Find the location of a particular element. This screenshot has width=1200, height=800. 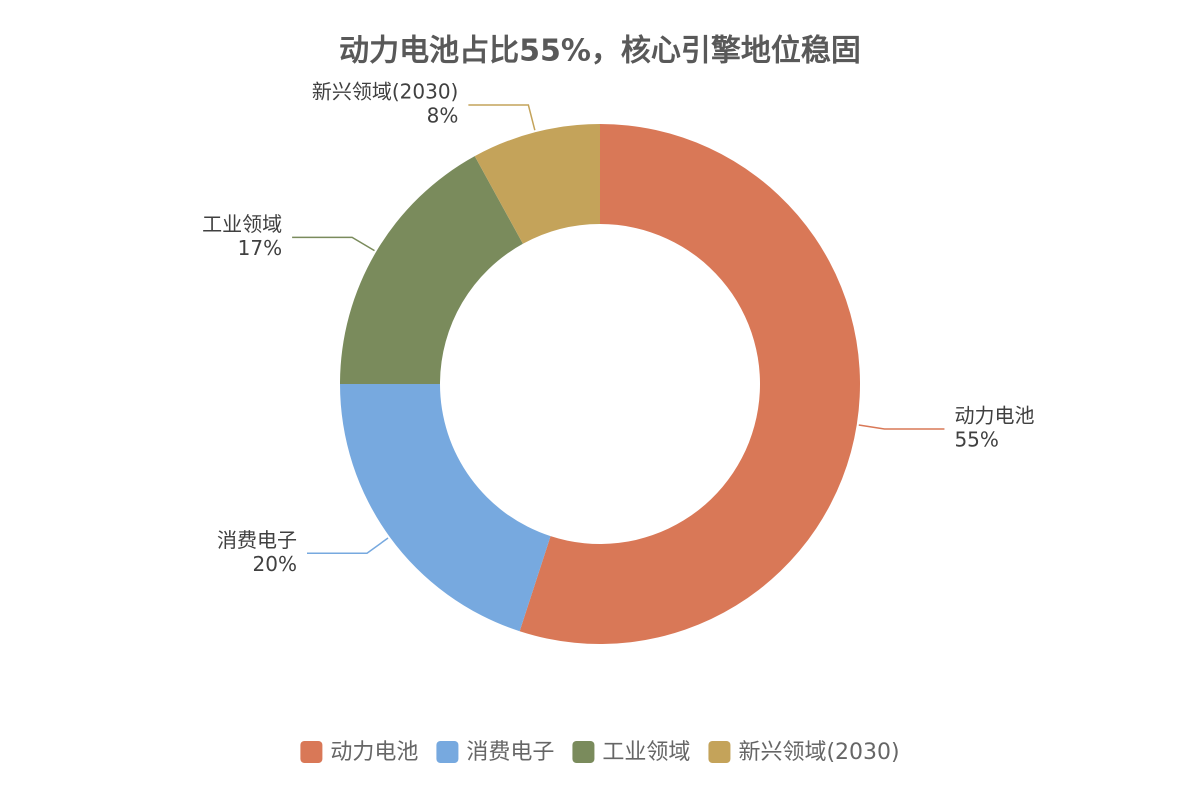

data-label-name: 消费电子 is located at coordinates (257, 540).